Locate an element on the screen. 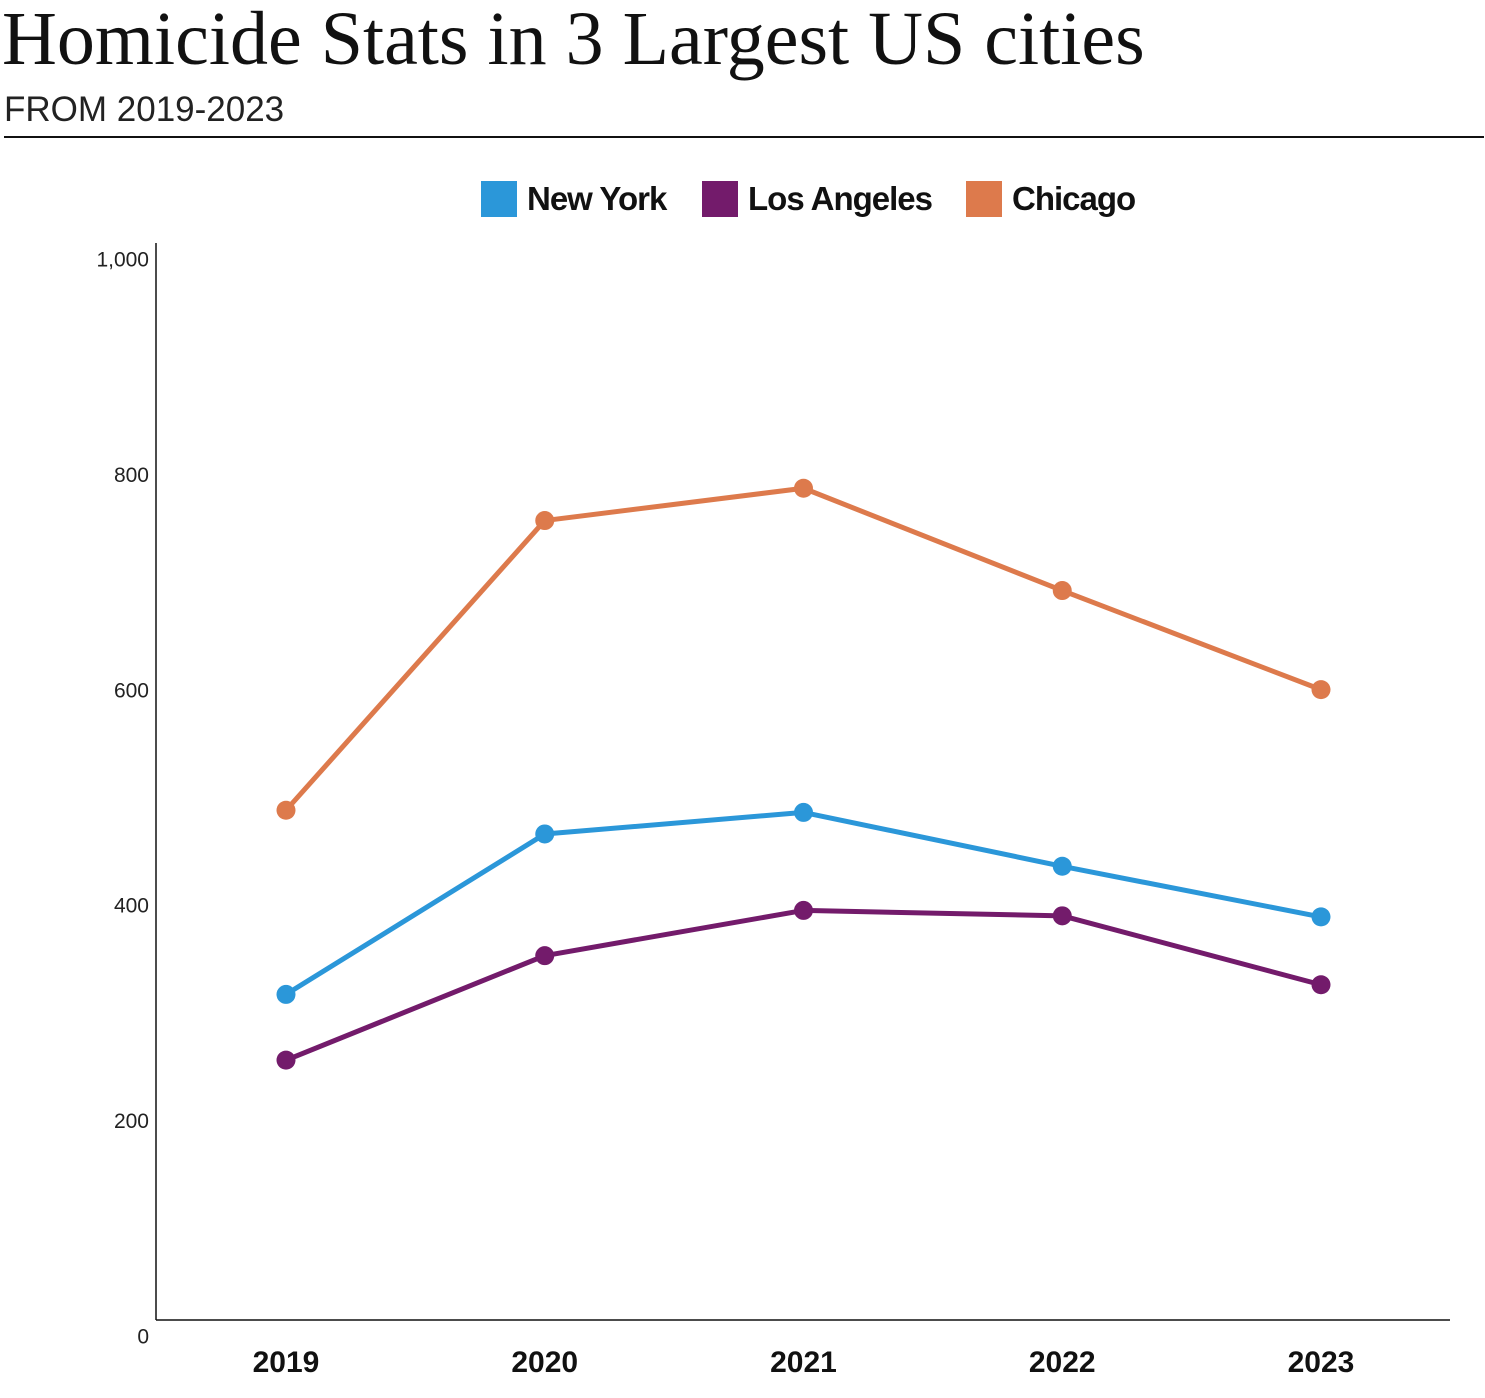 This screenshot has height=1398, width=1485. series-los-angeles is located at coordinates (803, 985).